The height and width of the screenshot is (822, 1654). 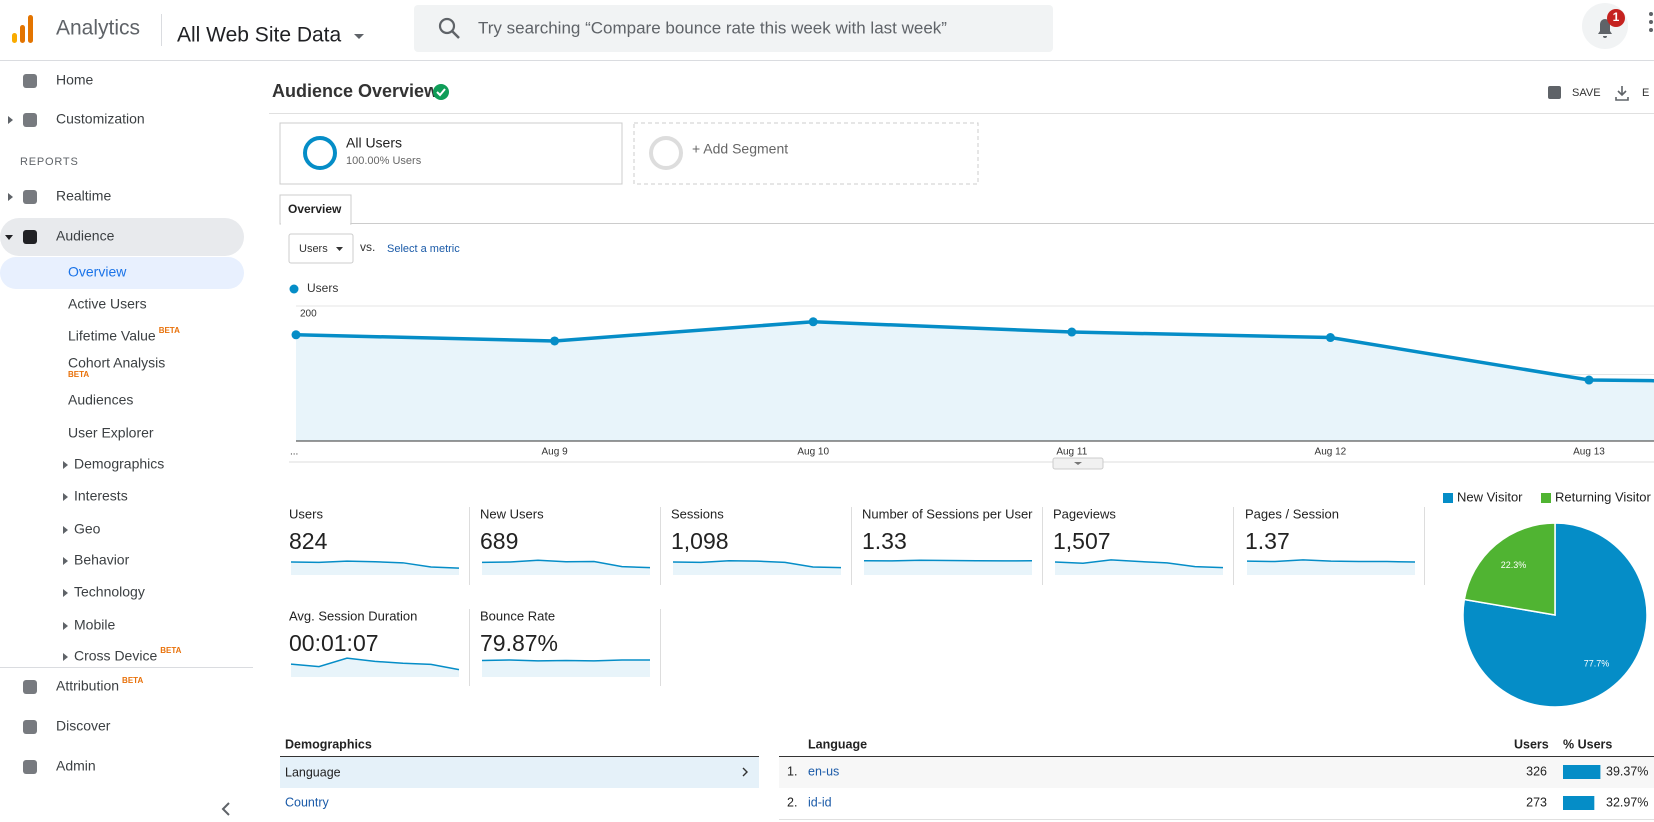 What do you see at coordinates (792, 771) in the screenshot?
I see `row-rank: 1.` at bounding box center [792, 771].